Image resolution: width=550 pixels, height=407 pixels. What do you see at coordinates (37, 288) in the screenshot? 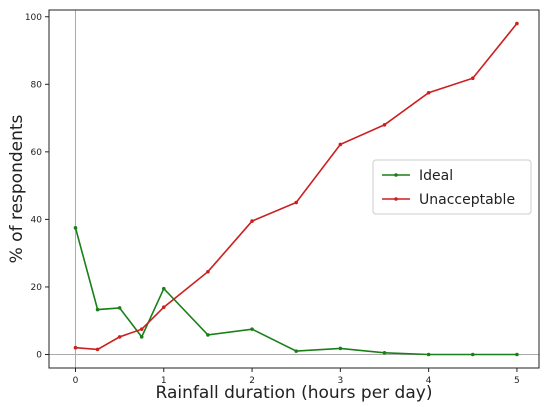
I see `y-tick-label: 20` at bounding box center [37, 288].